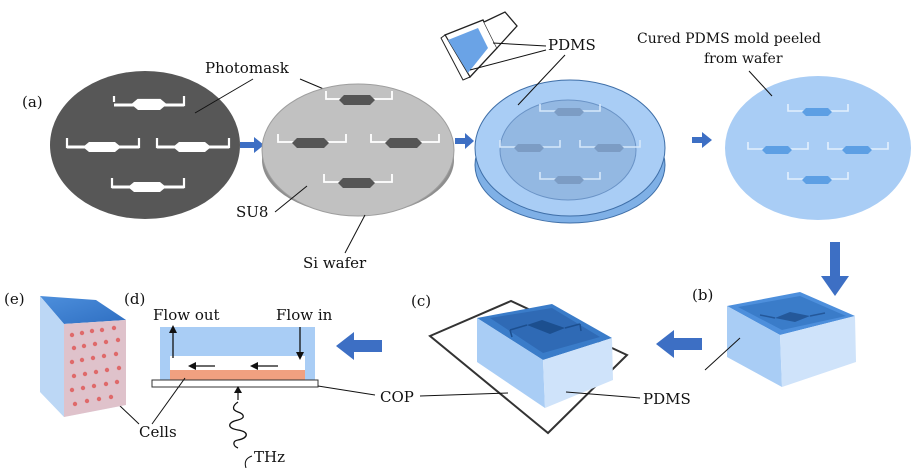 The width and height of the screenshot is (911, 468). I want to click on panel-label-b: (b), so click(702, 295).